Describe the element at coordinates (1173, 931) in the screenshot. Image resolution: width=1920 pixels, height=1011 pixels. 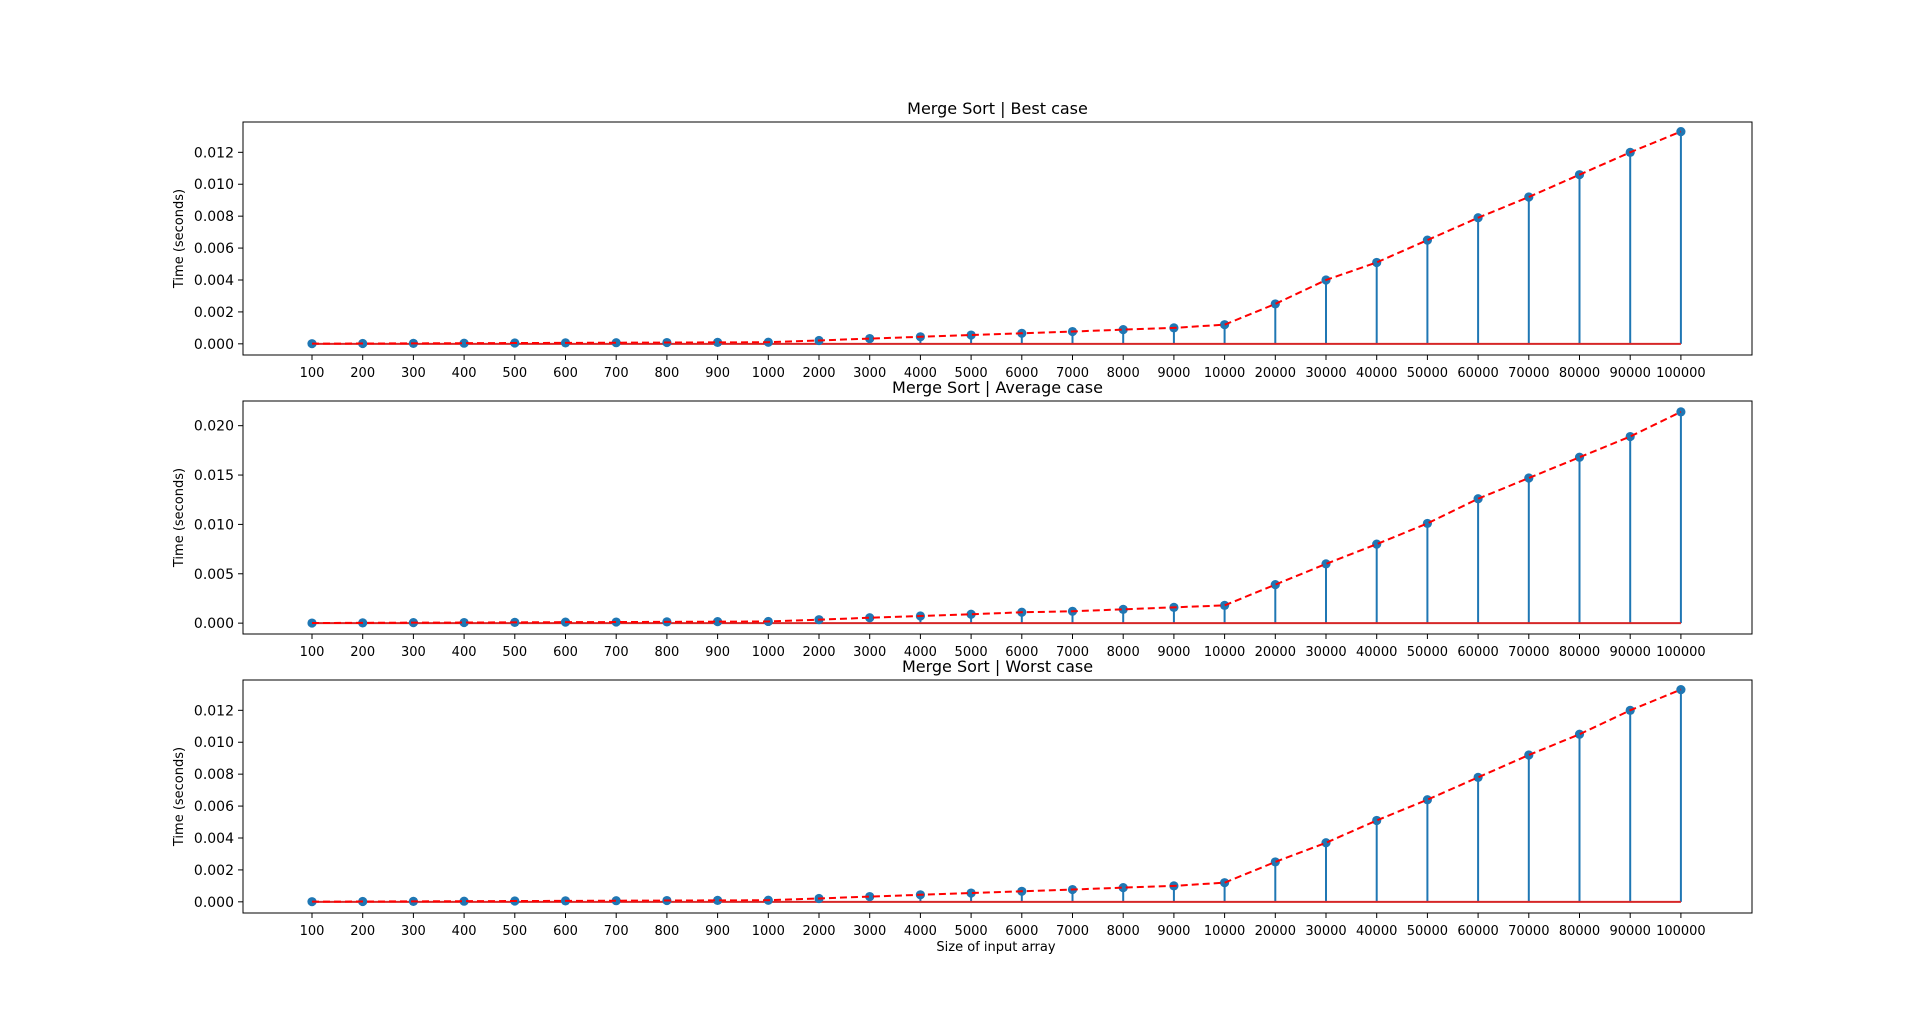
I see `x-tick-label: 9000` at that location.